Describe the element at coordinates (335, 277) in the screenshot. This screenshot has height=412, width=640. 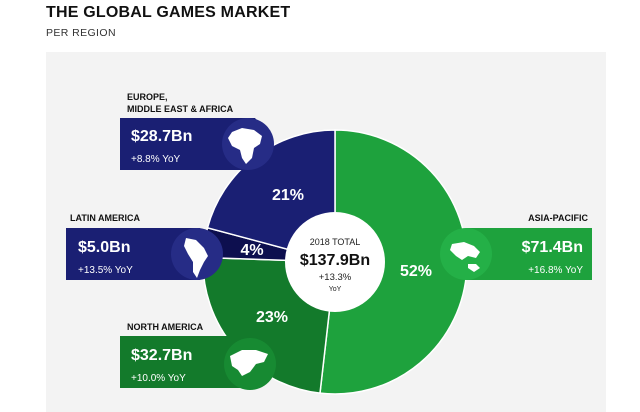
I see `center-total-yoy: +13.3%` at that location.